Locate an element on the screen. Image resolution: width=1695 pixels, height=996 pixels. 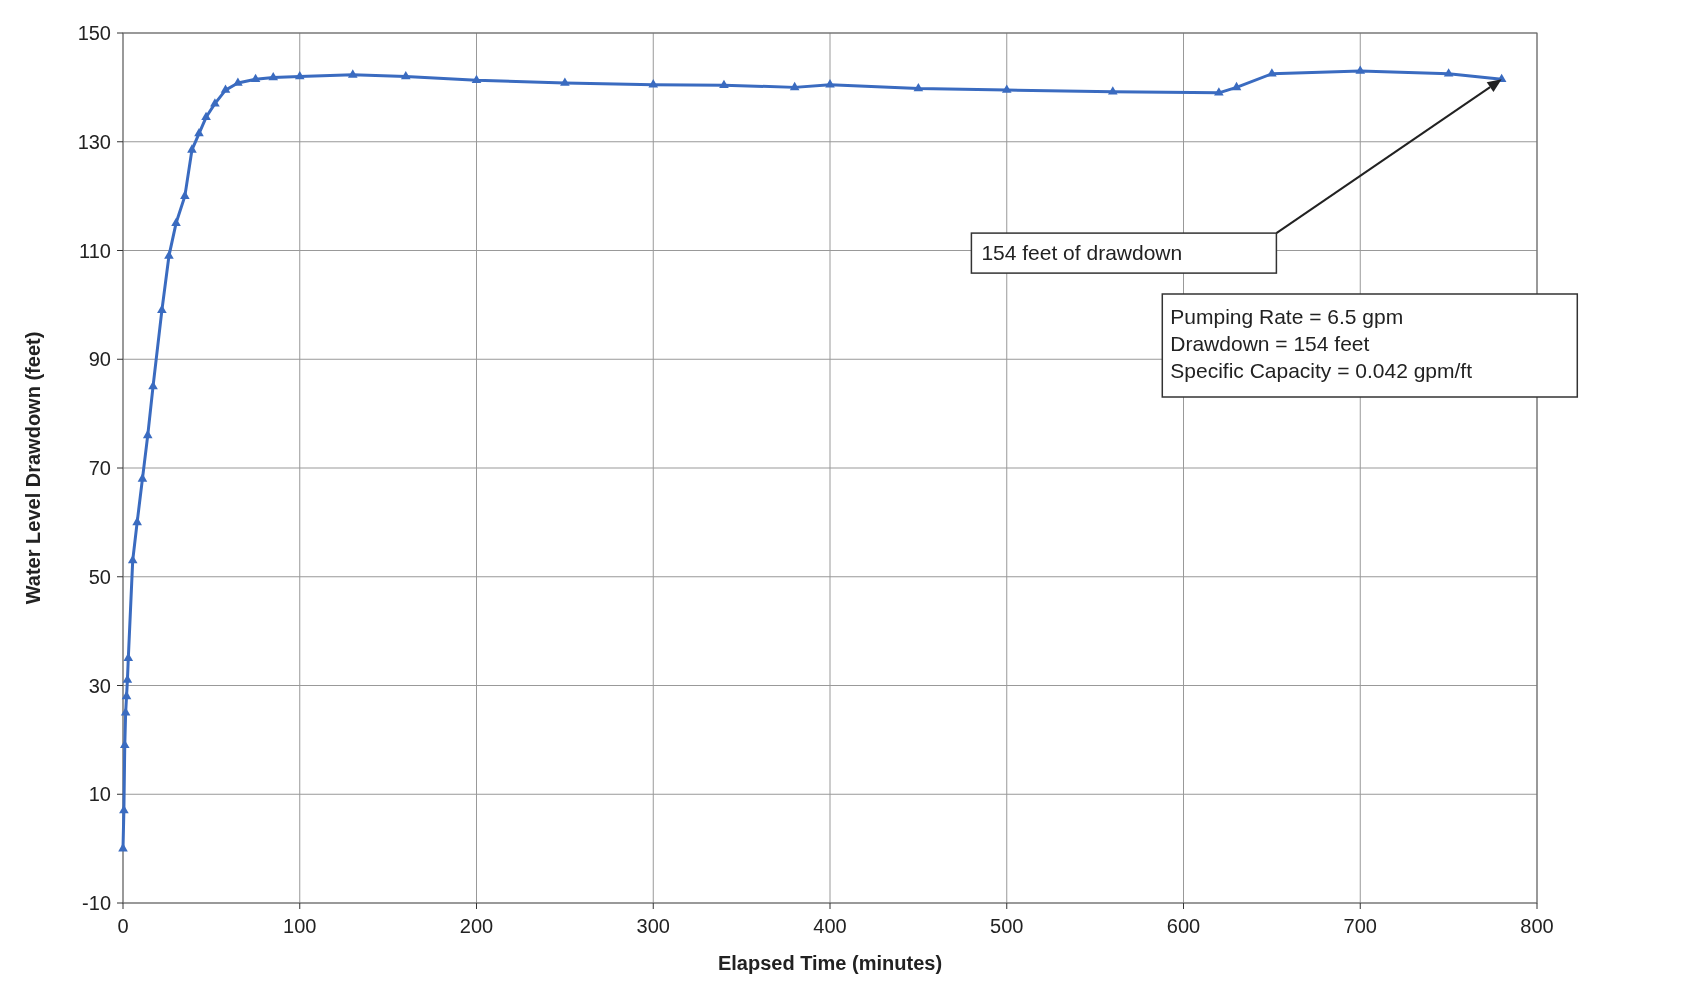
x-axis-title: Elapsed Time (minutes) is located at coordinates (830, 963).